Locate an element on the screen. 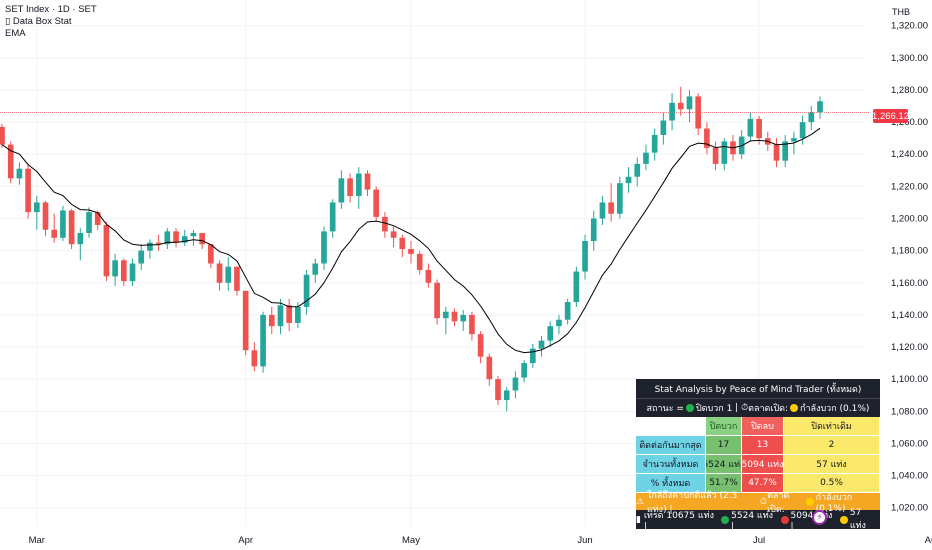  header-close-flat: ปิดเท่าเดิม is located at coordinates (832, 426).